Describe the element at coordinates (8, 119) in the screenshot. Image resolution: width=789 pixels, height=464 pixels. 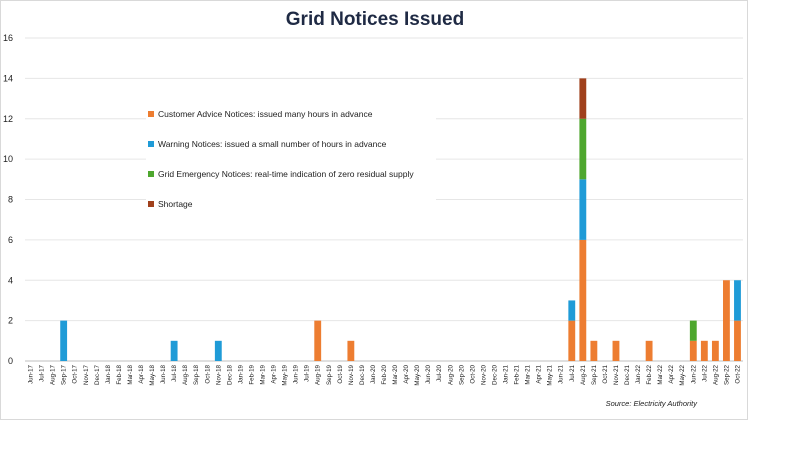
I see `y-tick-label: 12` at that location.